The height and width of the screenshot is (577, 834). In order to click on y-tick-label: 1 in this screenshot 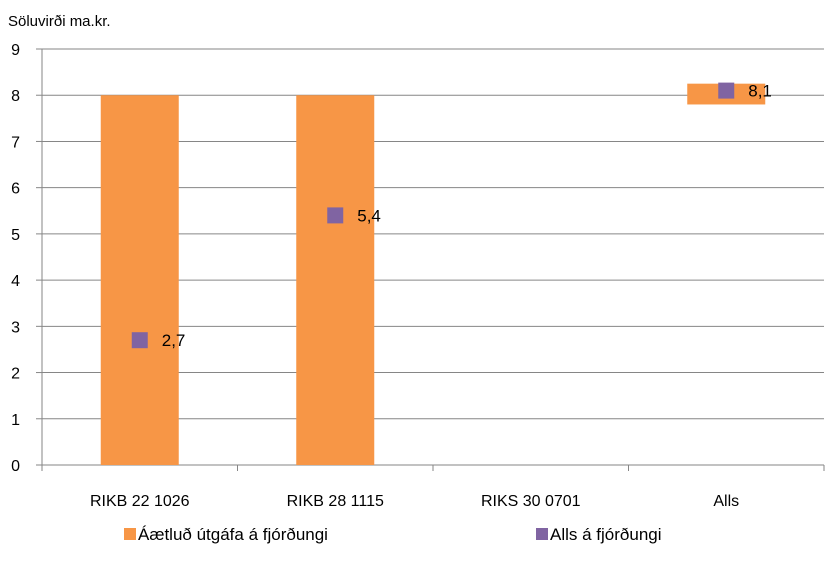, I will do `click(15, 420)`.